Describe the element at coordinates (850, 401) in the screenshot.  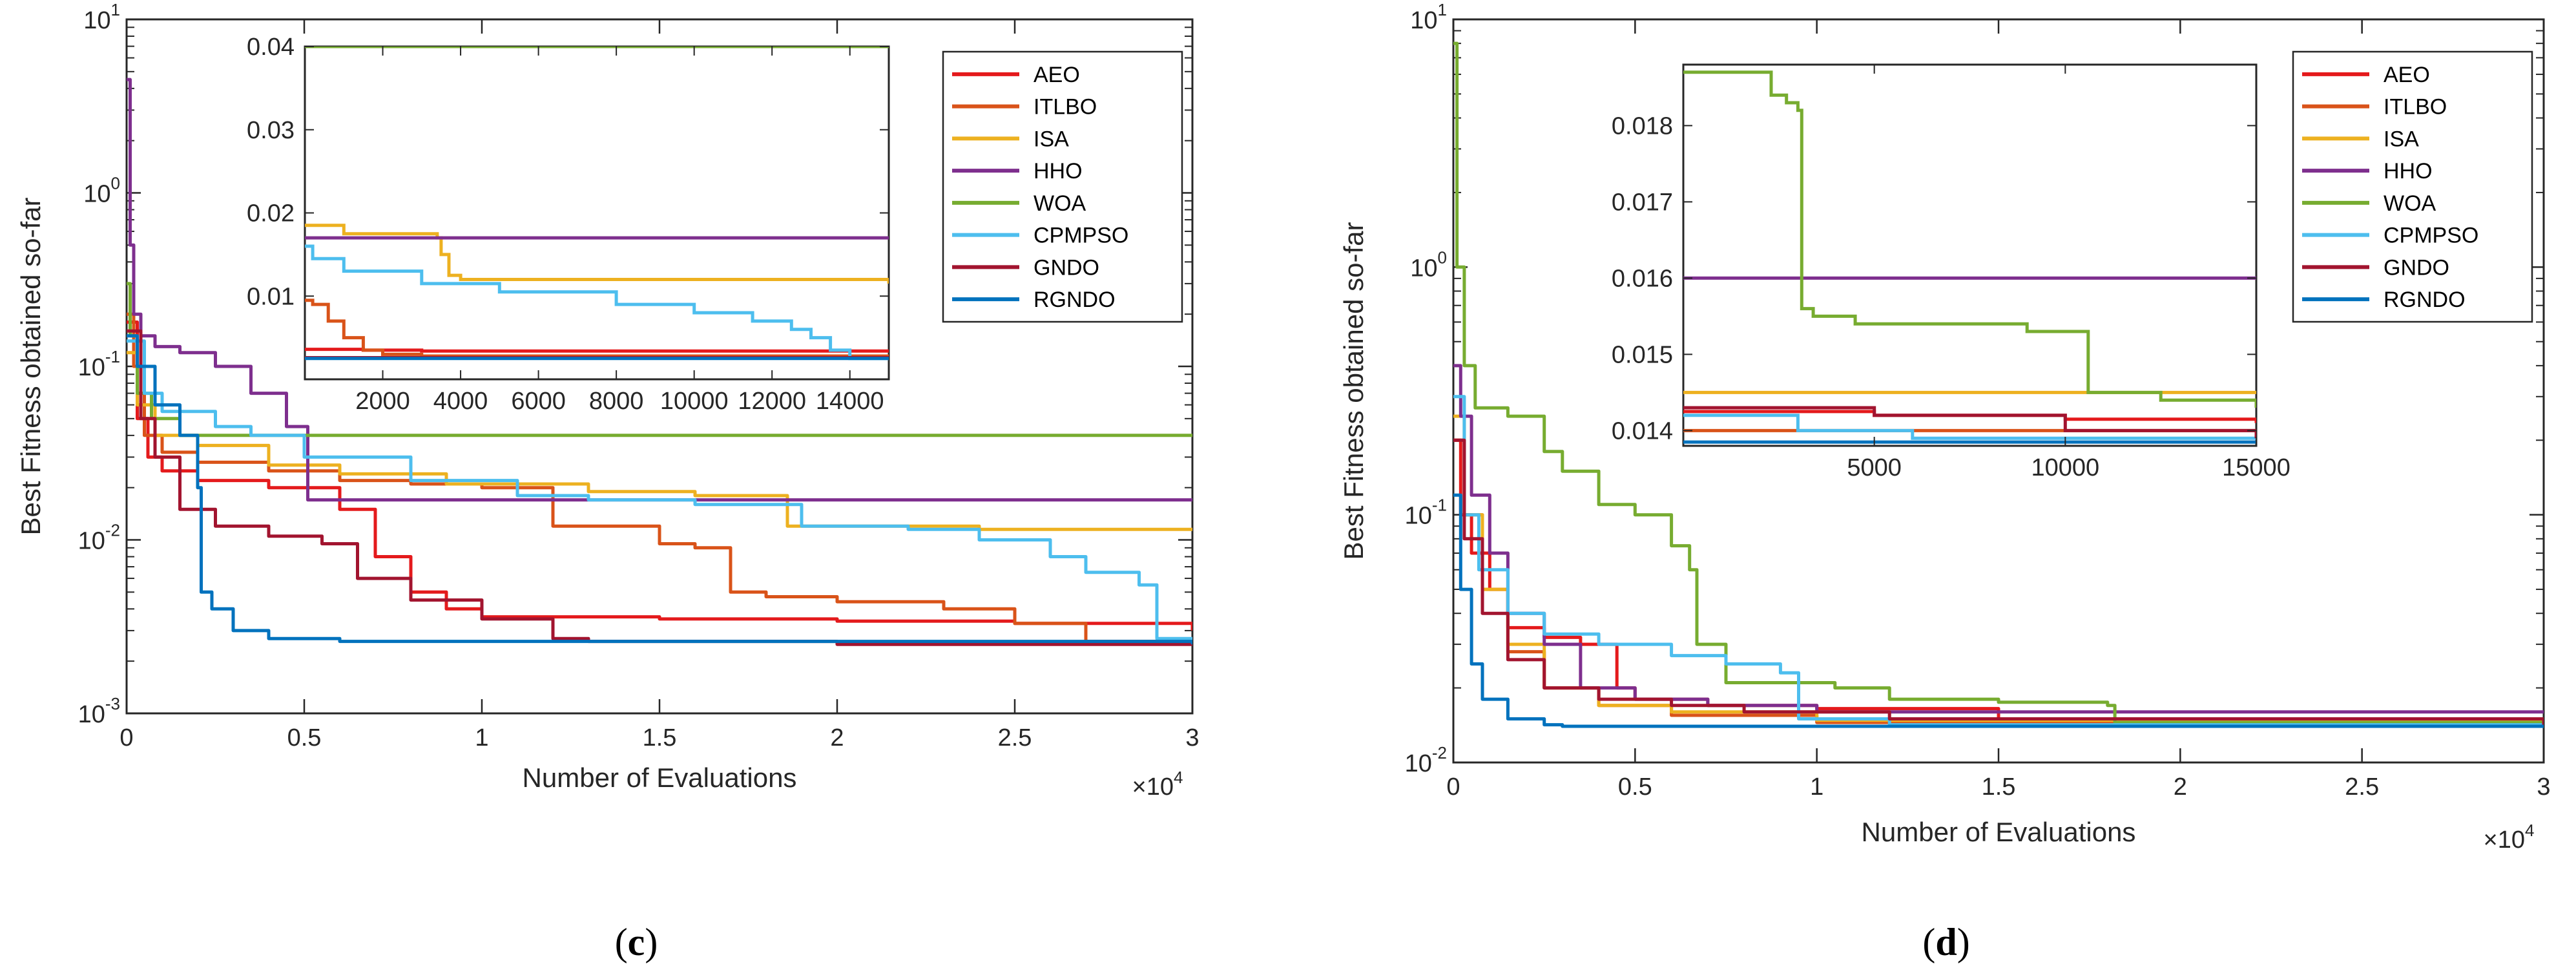
I see `inset-x-tick-label: 14000` at that location.